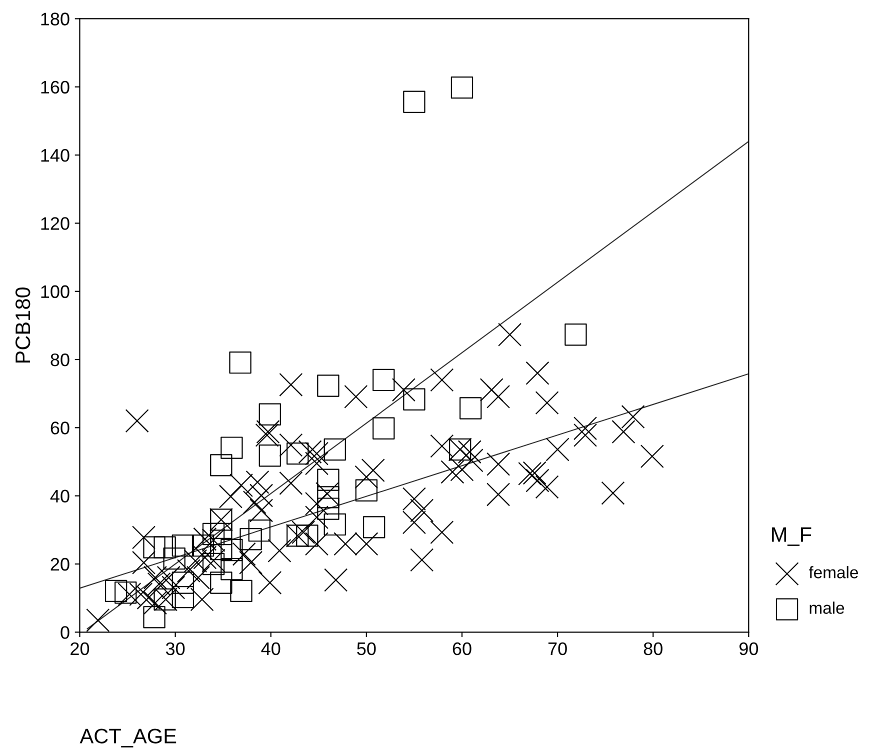 The image size is (886, 749). Describe the element at coordinates (55, 155) in the screenshot. I see `y-tick-label: 140` at that location.